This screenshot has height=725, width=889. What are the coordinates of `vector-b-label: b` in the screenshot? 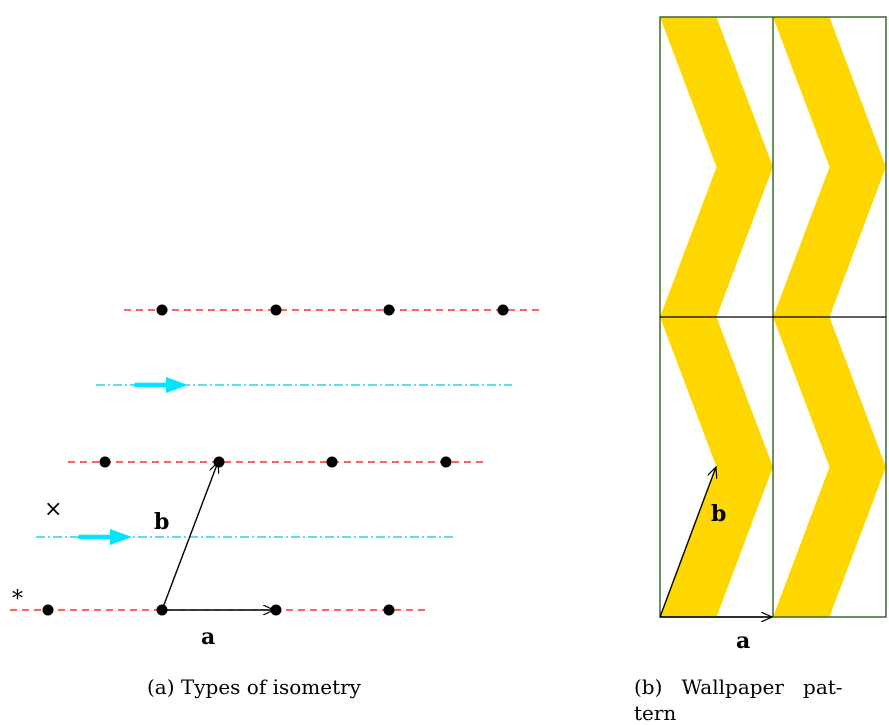 It's located at (161, 522).